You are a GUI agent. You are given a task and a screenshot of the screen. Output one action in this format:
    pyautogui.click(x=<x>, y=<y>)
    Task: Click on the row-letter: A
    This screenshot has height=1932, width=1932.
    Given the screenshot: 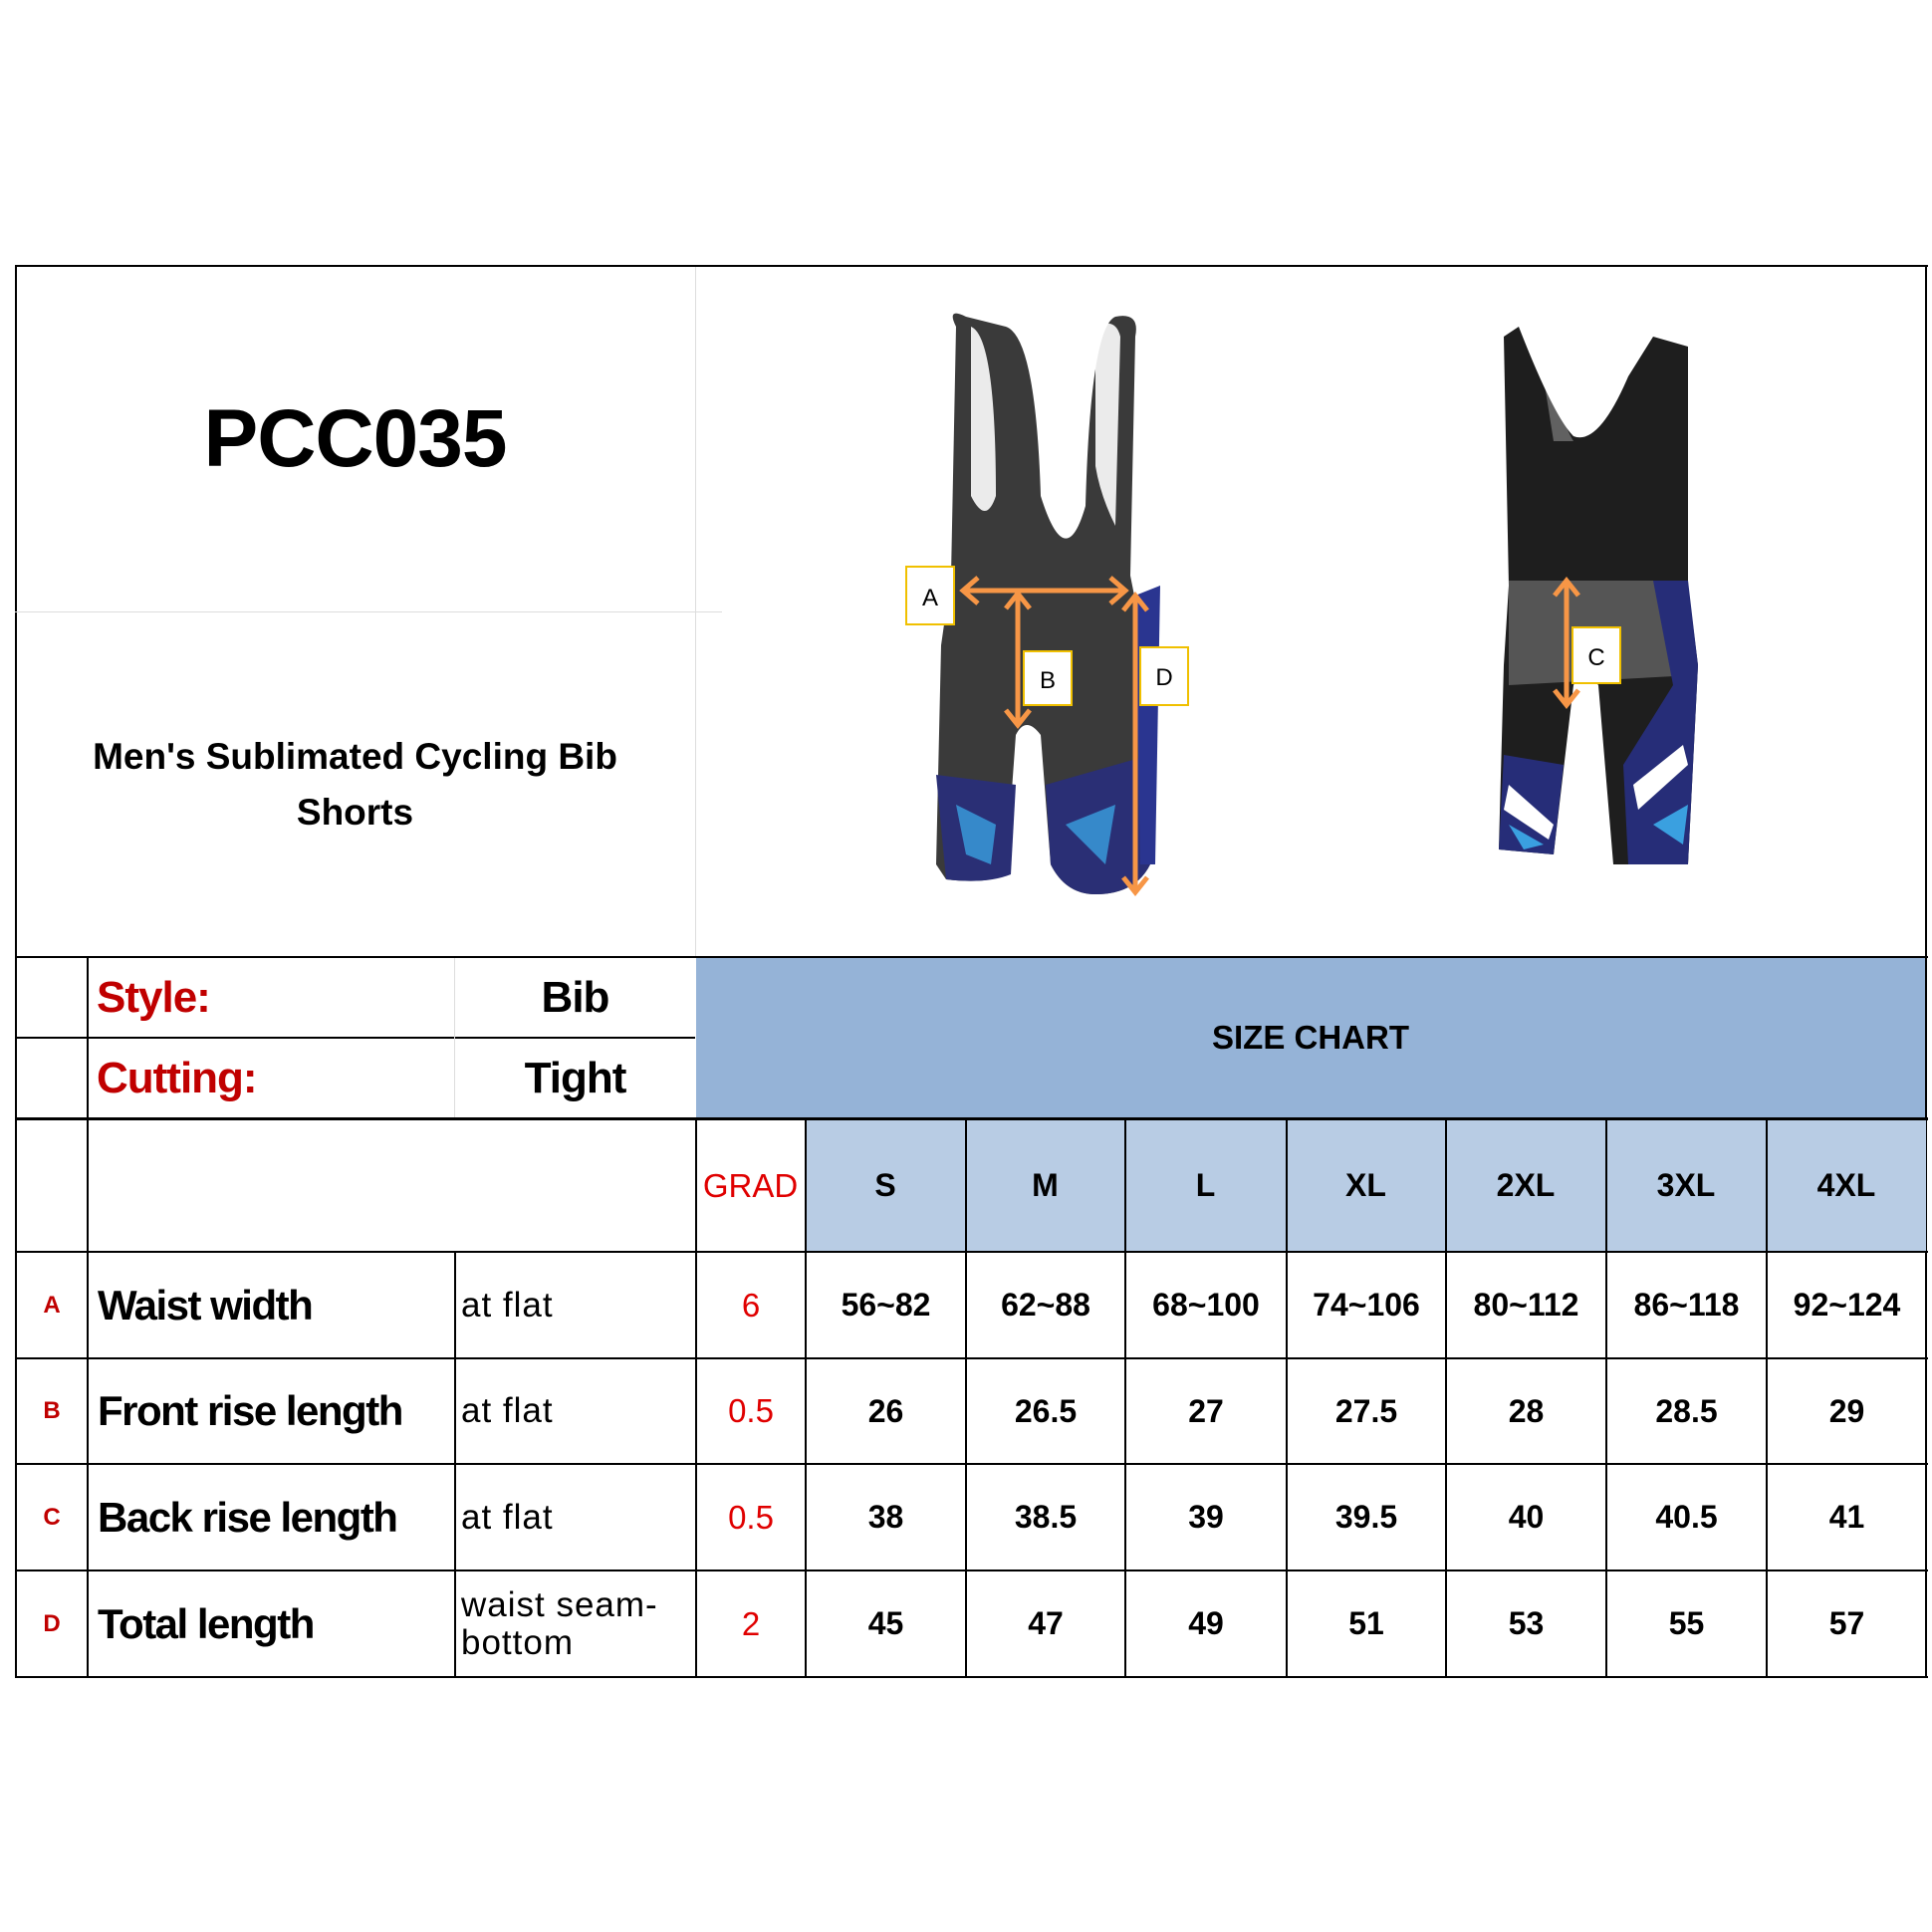 What is the action you would take?
    pyautogui.click(x=52, y=1305)
    